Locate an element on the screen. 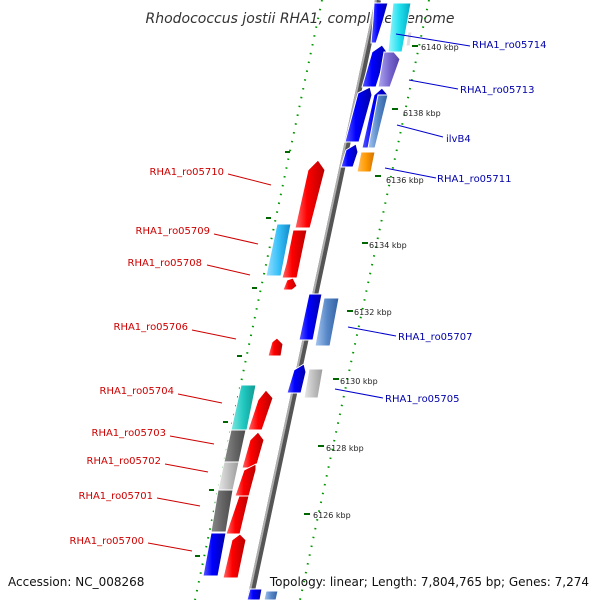 The image size is (600, 600). forward-leader-lines is located at coordinates (402, 216).